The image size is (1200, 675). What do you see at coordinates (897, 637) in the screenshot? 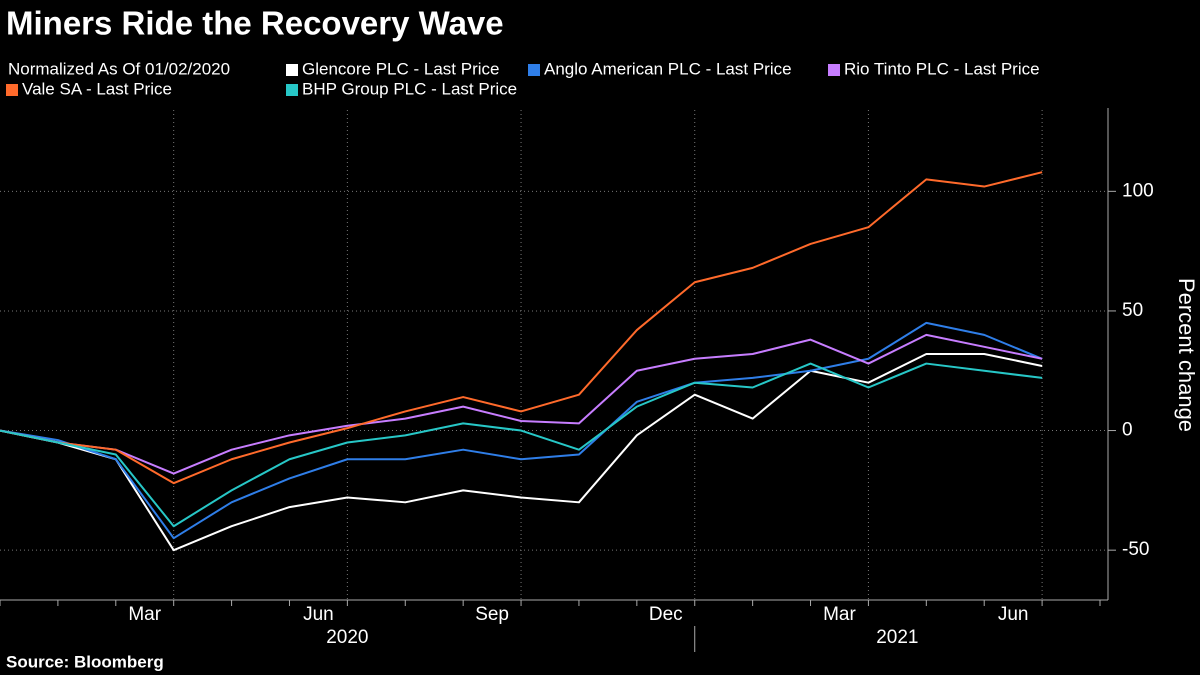
I see `year-label: 2021` at bounding box center [897, 637].